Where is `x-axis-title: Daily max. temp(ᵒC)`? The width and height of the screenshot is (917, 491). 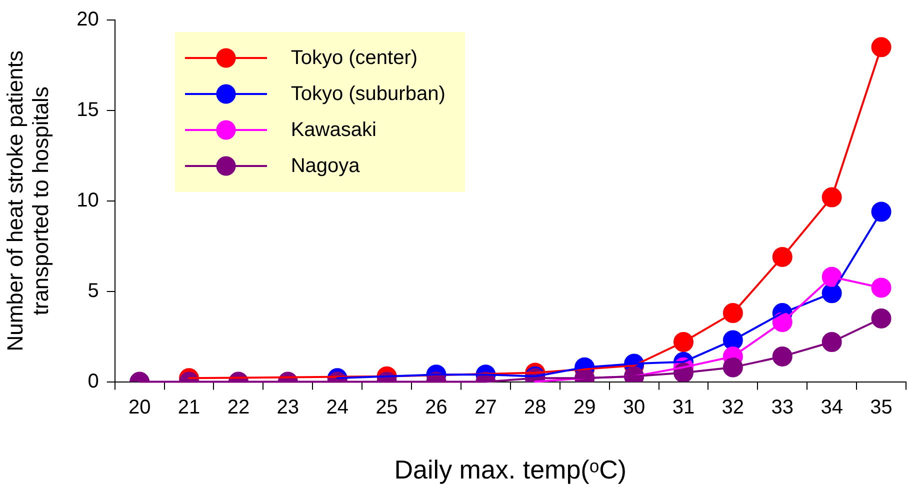 x-axis-title: Daily max. temp(ᵒC) is located at coordinates (510, 469).